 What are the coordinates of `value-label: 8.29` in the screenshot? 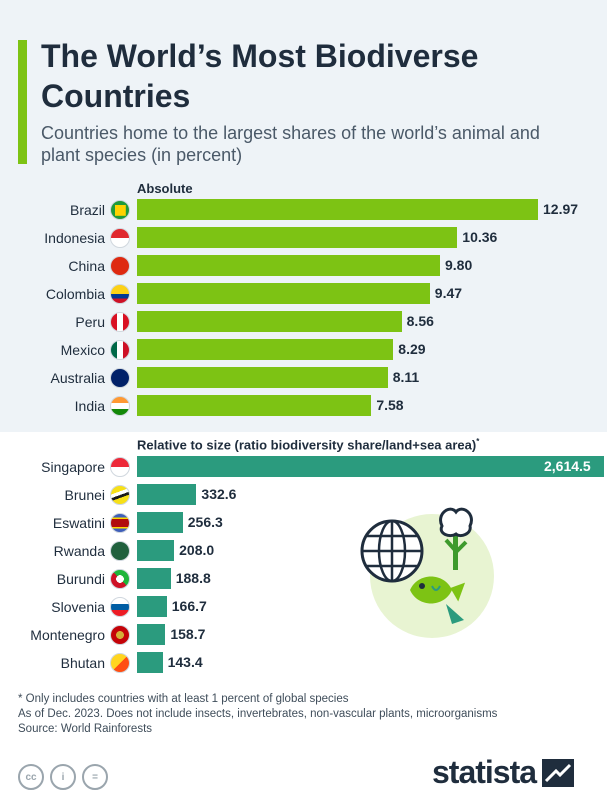 It's located at (412, 349).